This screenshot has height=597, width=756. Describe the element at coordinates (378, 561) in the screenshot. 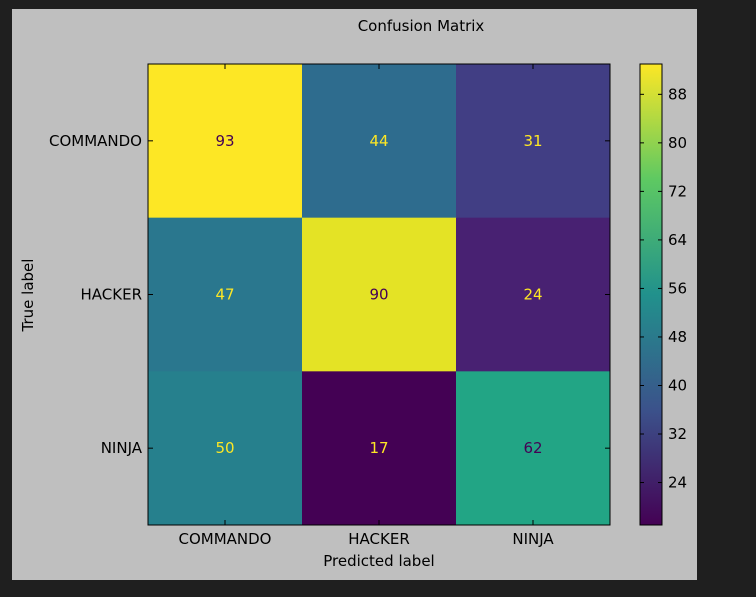

I see `x-axis-label: Predicted label` at that location.